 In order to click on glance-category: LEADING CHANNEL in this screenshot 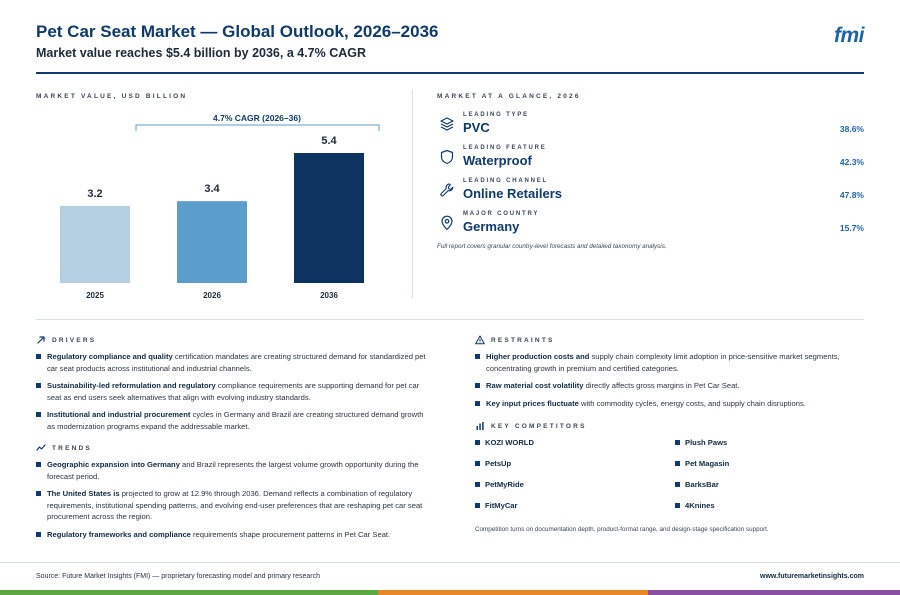, I will do `click(505, 181)`.